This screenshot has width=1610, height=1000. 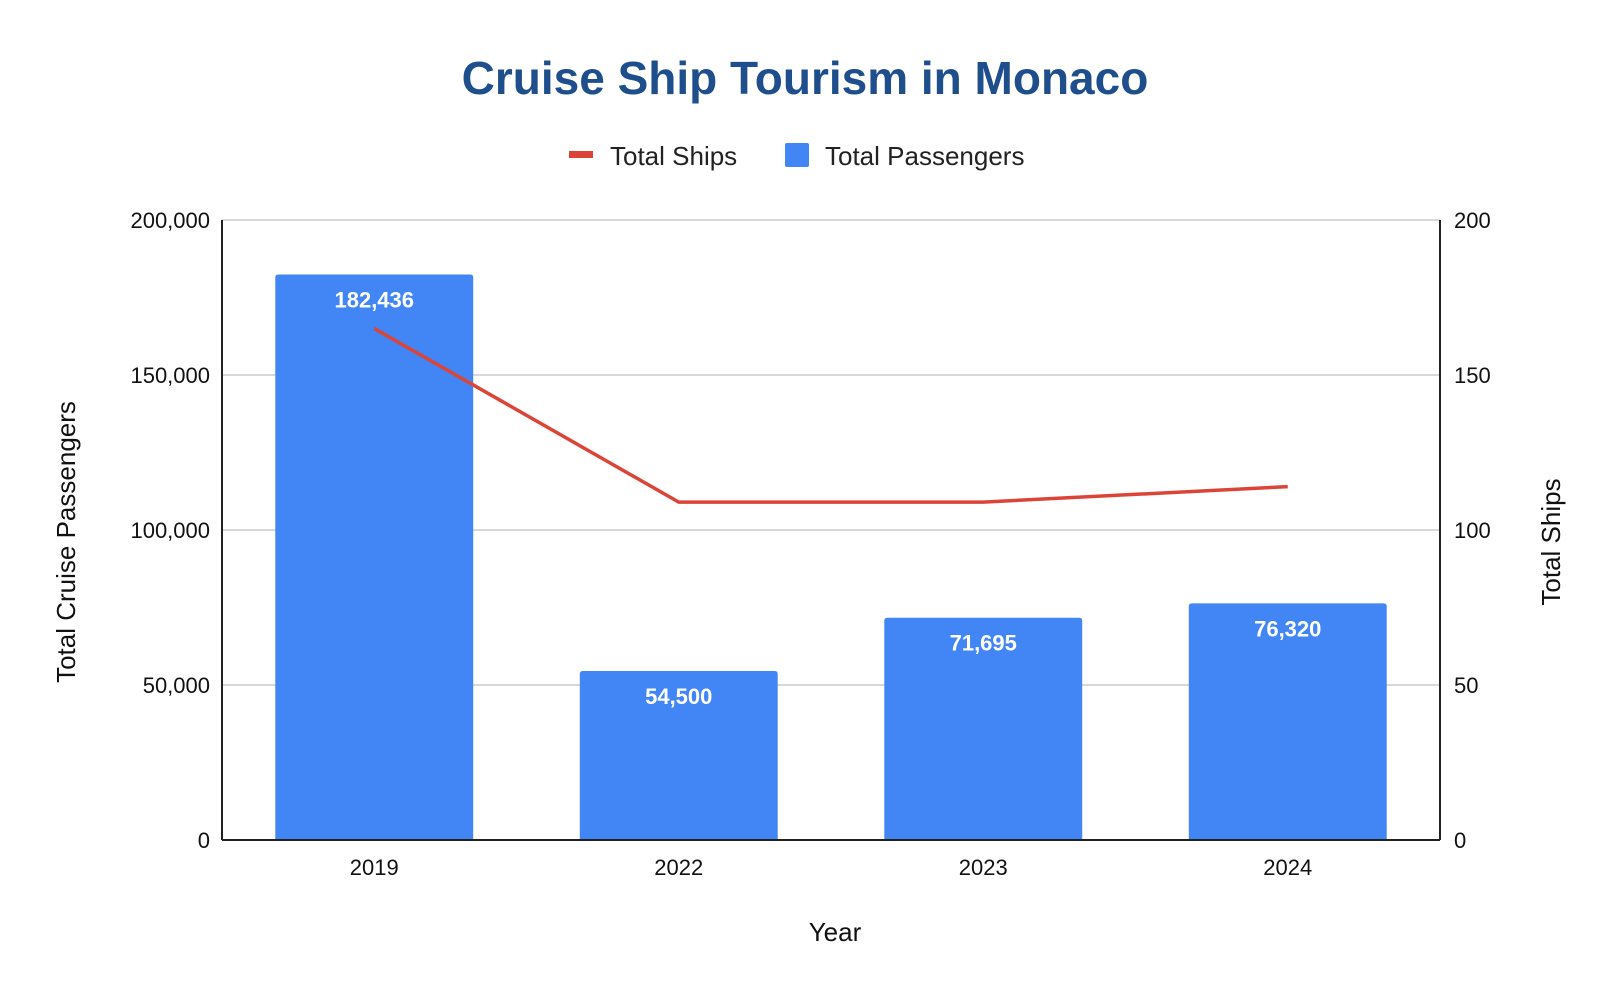 What do you see at coordinates (170, 220) in the screenshot?
I see `y-tick-label: 200,000` at bounding box center [170, 220].